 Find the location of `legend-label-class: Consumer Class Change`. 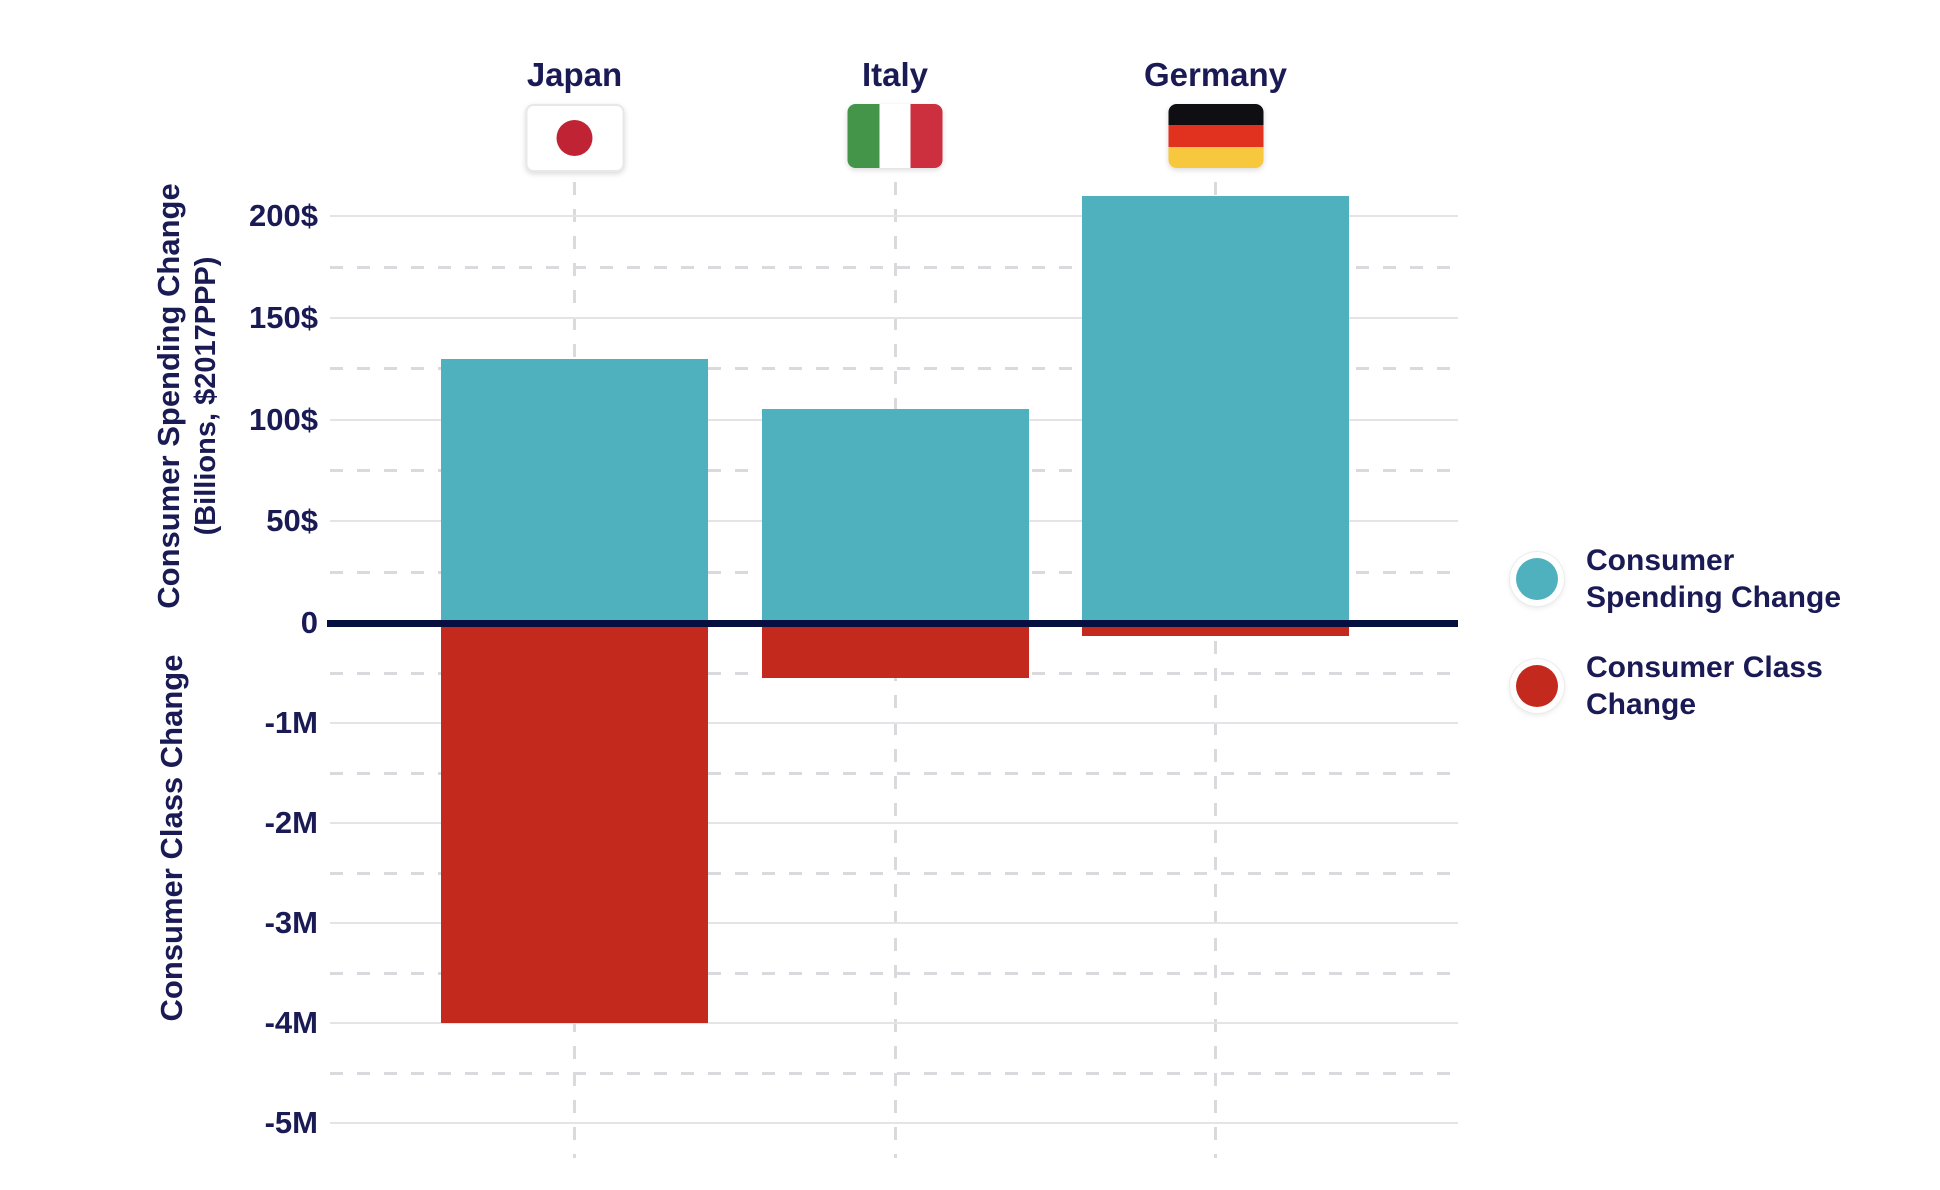

legend-label-class: Consumer Class Change is located at coordinates (1704, 686).